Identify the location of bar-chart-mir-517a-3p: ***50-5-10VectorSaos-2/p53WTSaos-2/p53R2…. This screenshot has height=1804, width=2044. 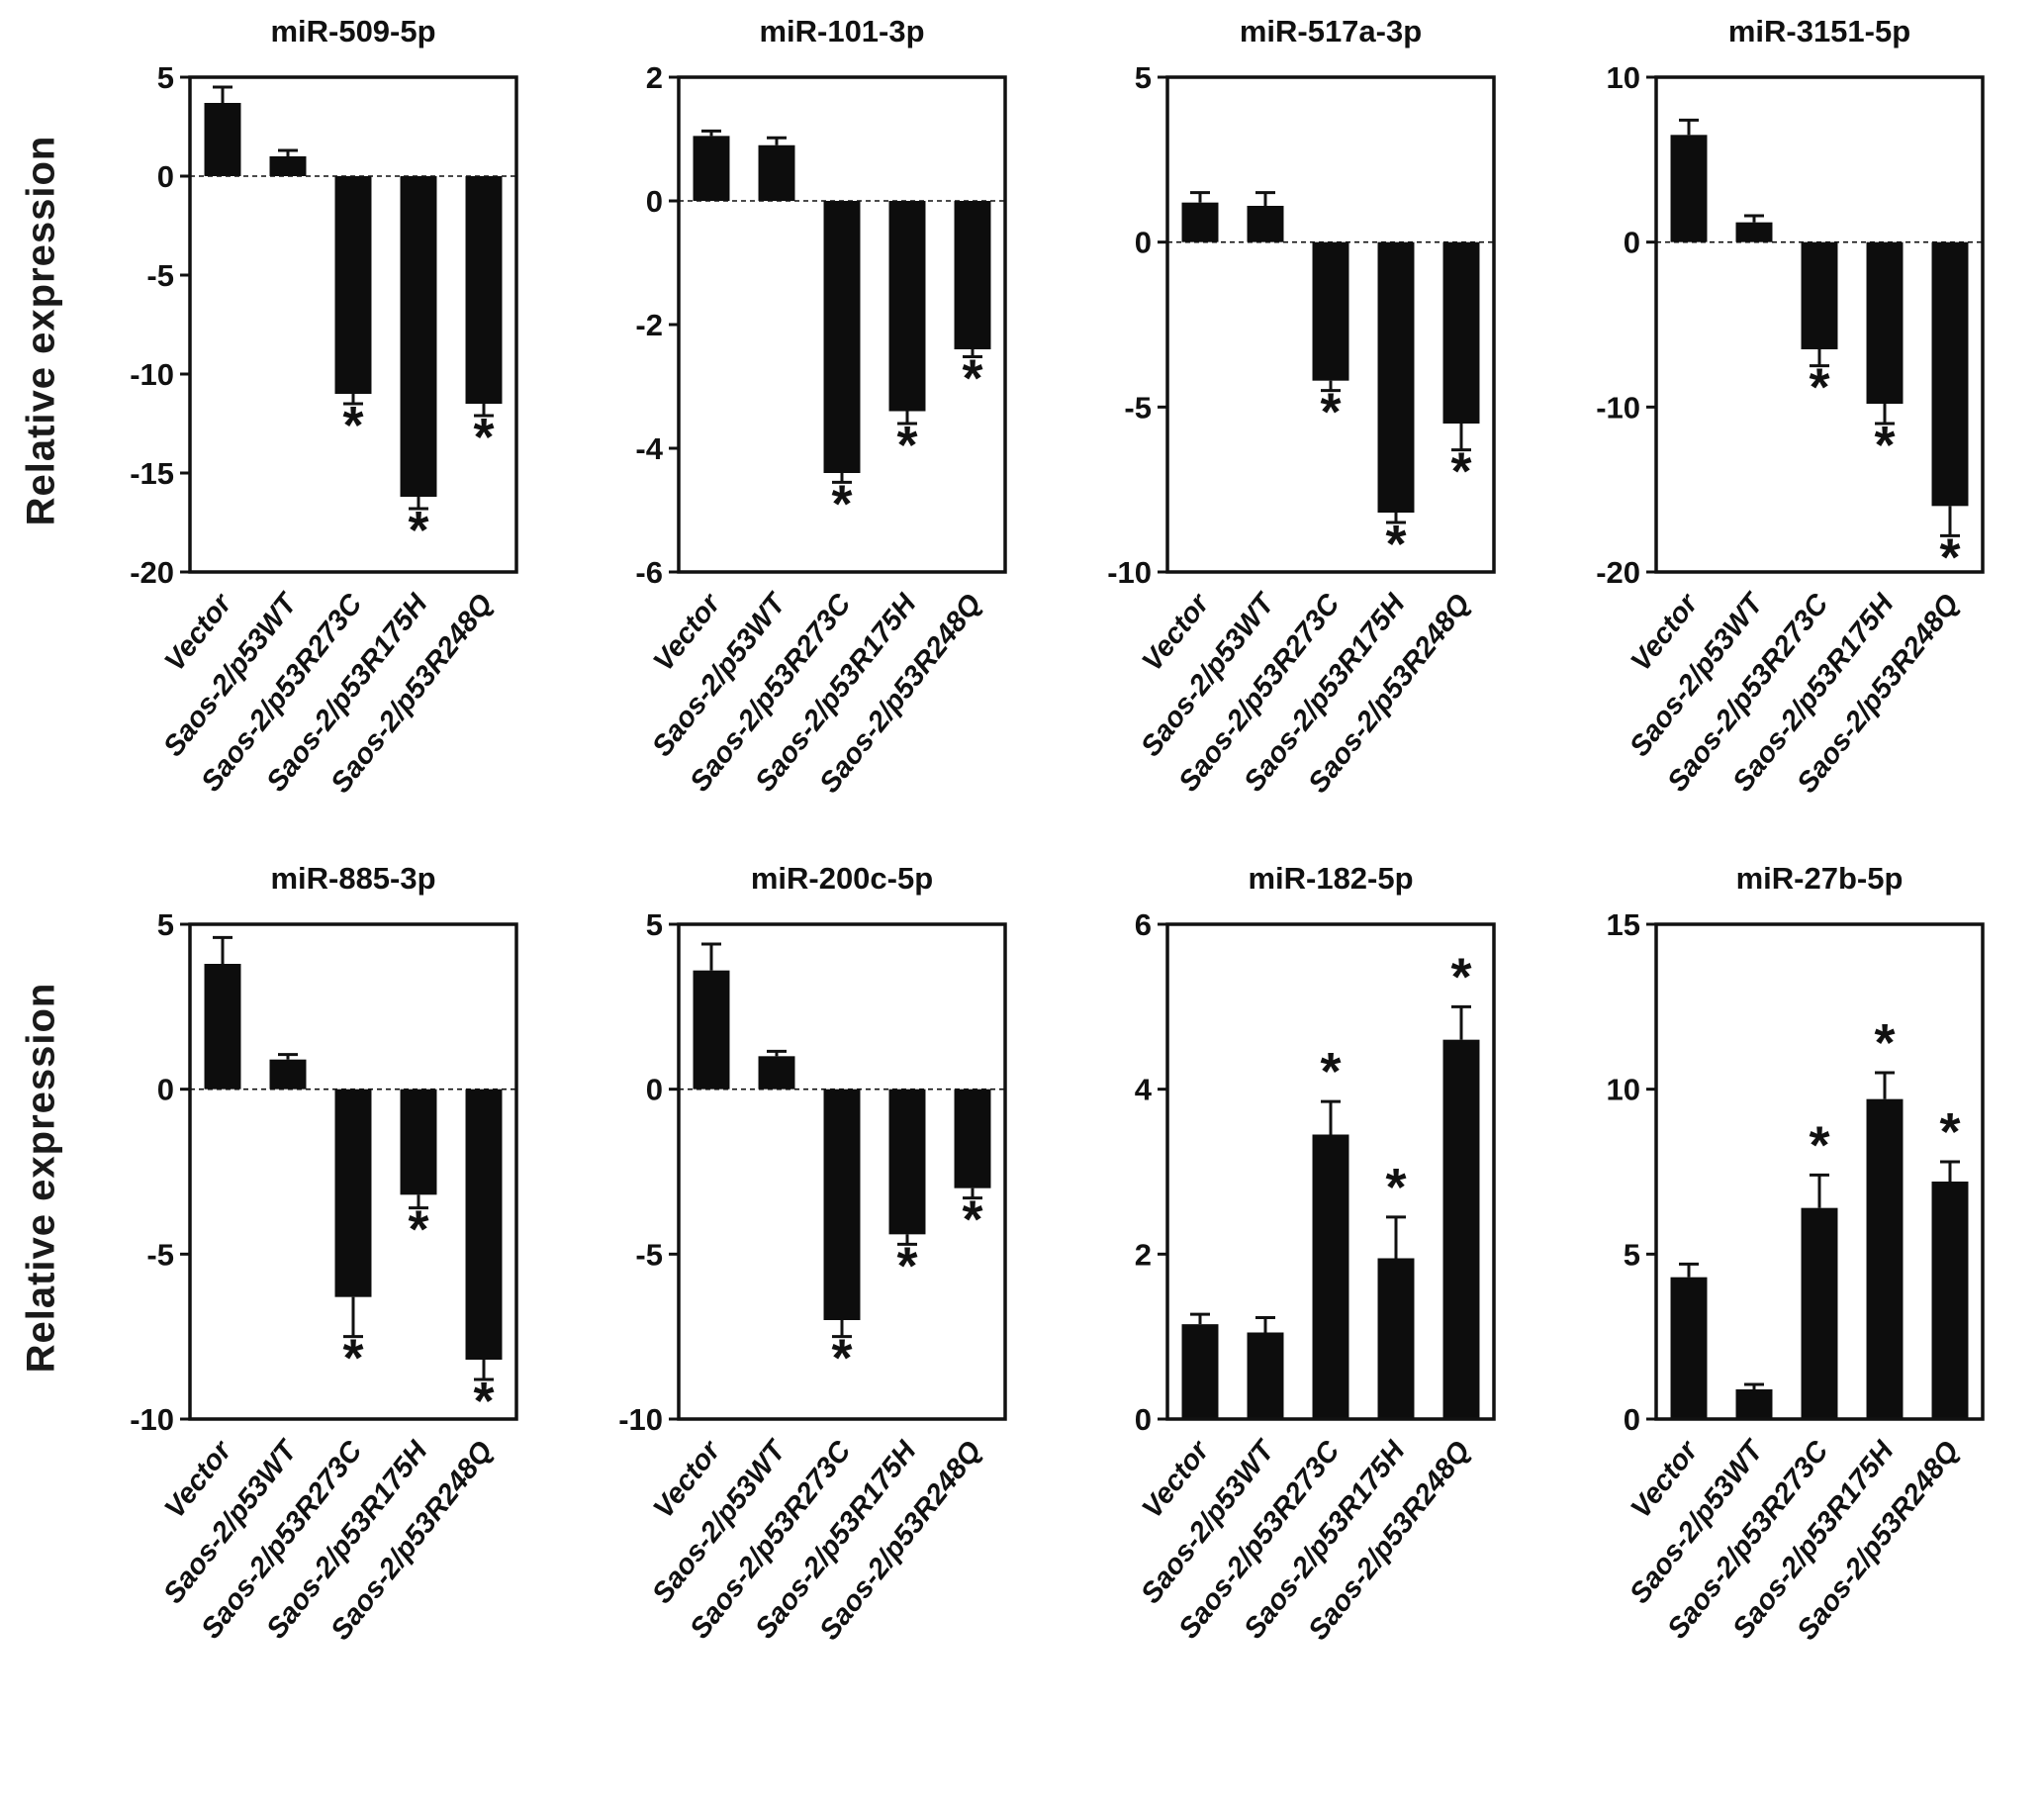
(1301, 430).